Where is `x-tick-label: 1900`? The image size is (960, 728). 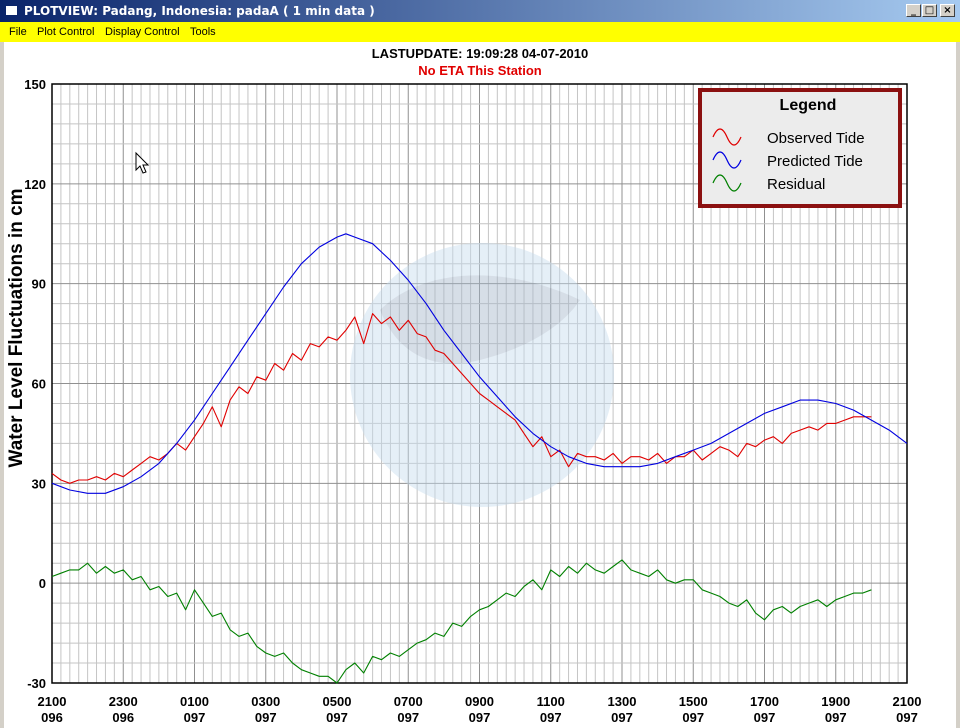 x-tick-label: 1900 is located at coordinates (835, 701).